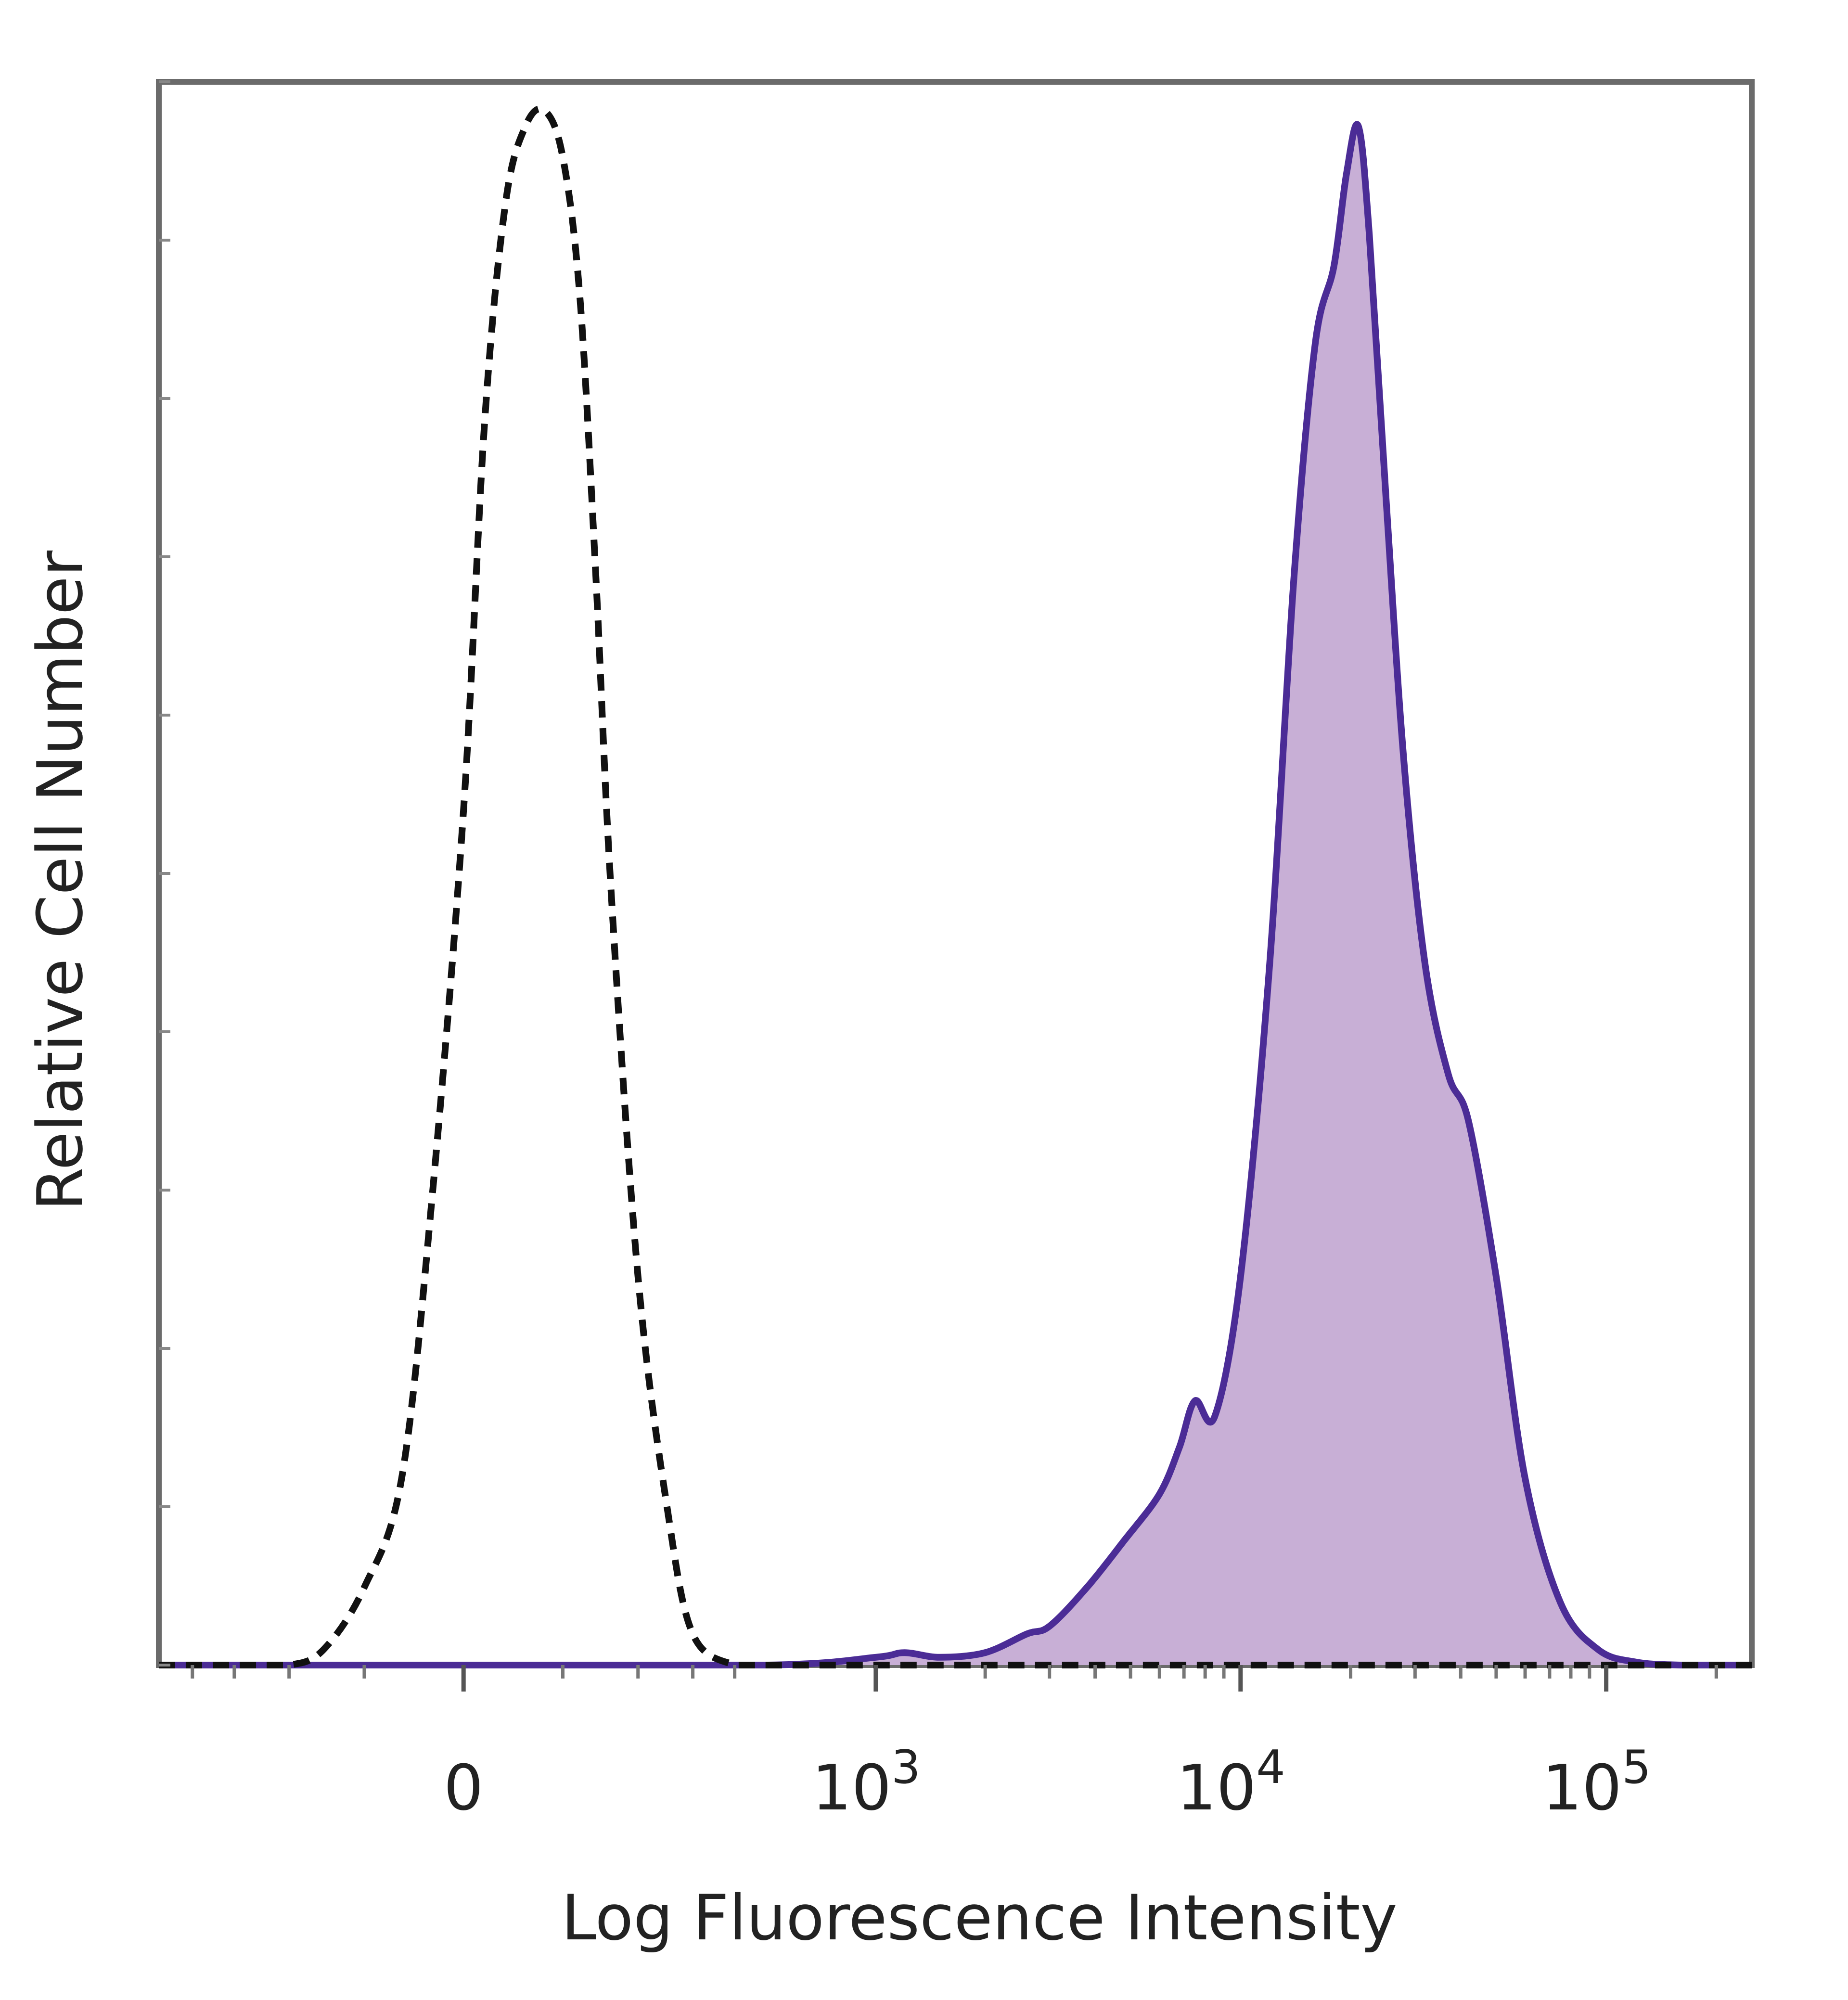 The width and height of the screenshot is (1848, 2000). Describe the element at coordinates (979, 1917) in the screenshot. I see `x-axis-label: Log Fluorescence Intensity` at that location.